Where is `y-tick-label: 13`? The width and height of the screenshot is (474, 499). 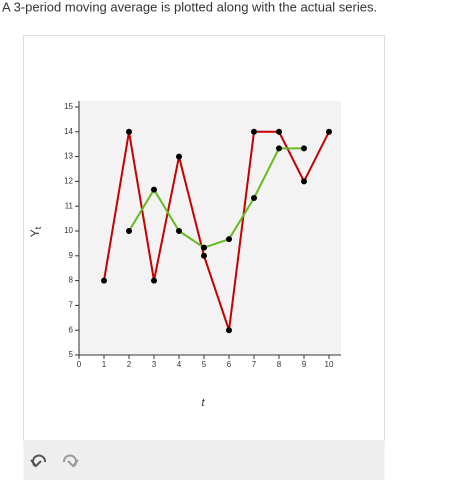 y-tick-label: 13 is located at coordinates (68, 156).